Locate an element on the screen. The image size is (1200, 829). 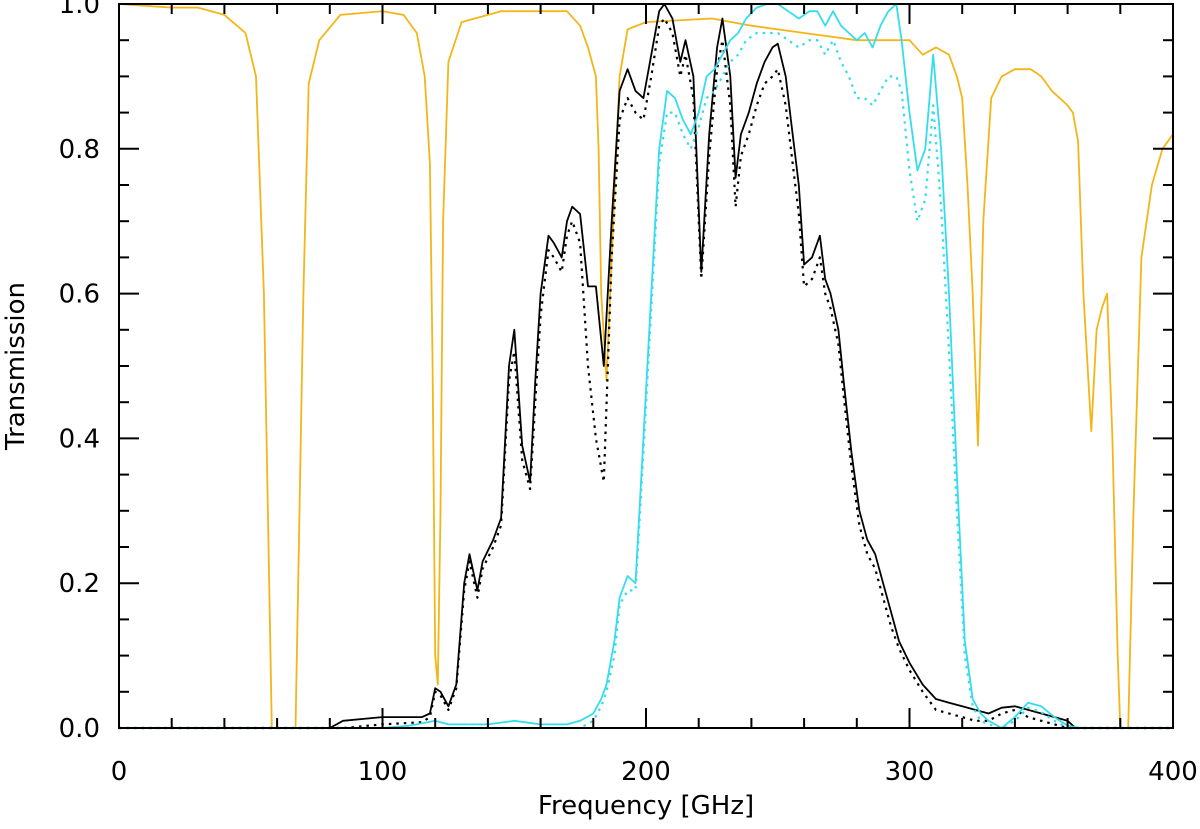
y-tick-label: 0.2 is located at coordinates (79, 584).